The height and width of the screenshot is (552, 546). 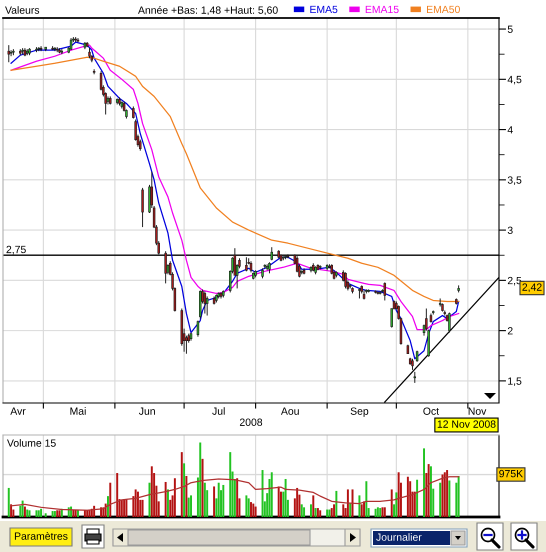 What do you see at coordinates (22, 10) in the screenshot?
I see `chart-title: Valeurs` at bounding box center [22, 10].